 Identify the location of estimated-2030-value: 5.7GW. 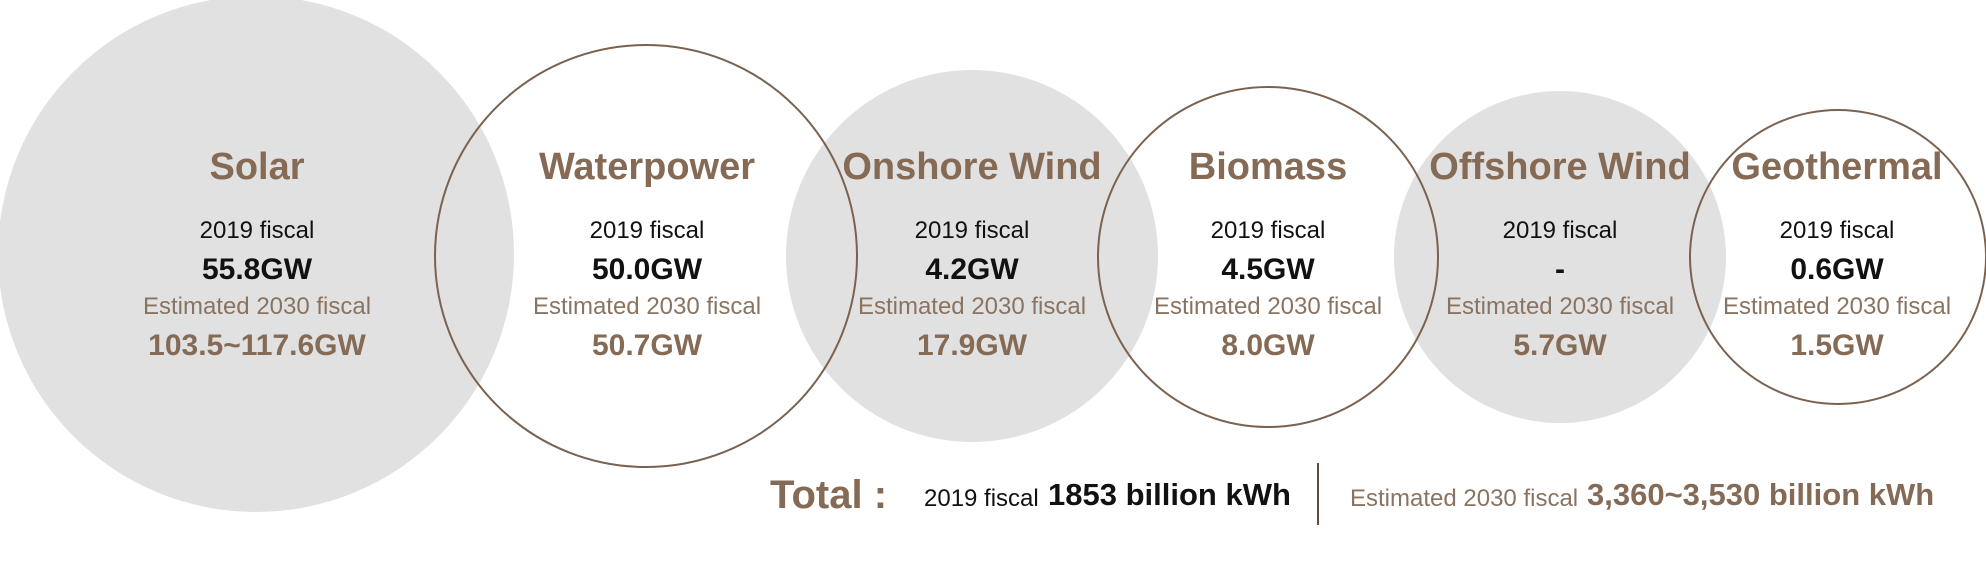
(1560, 345).